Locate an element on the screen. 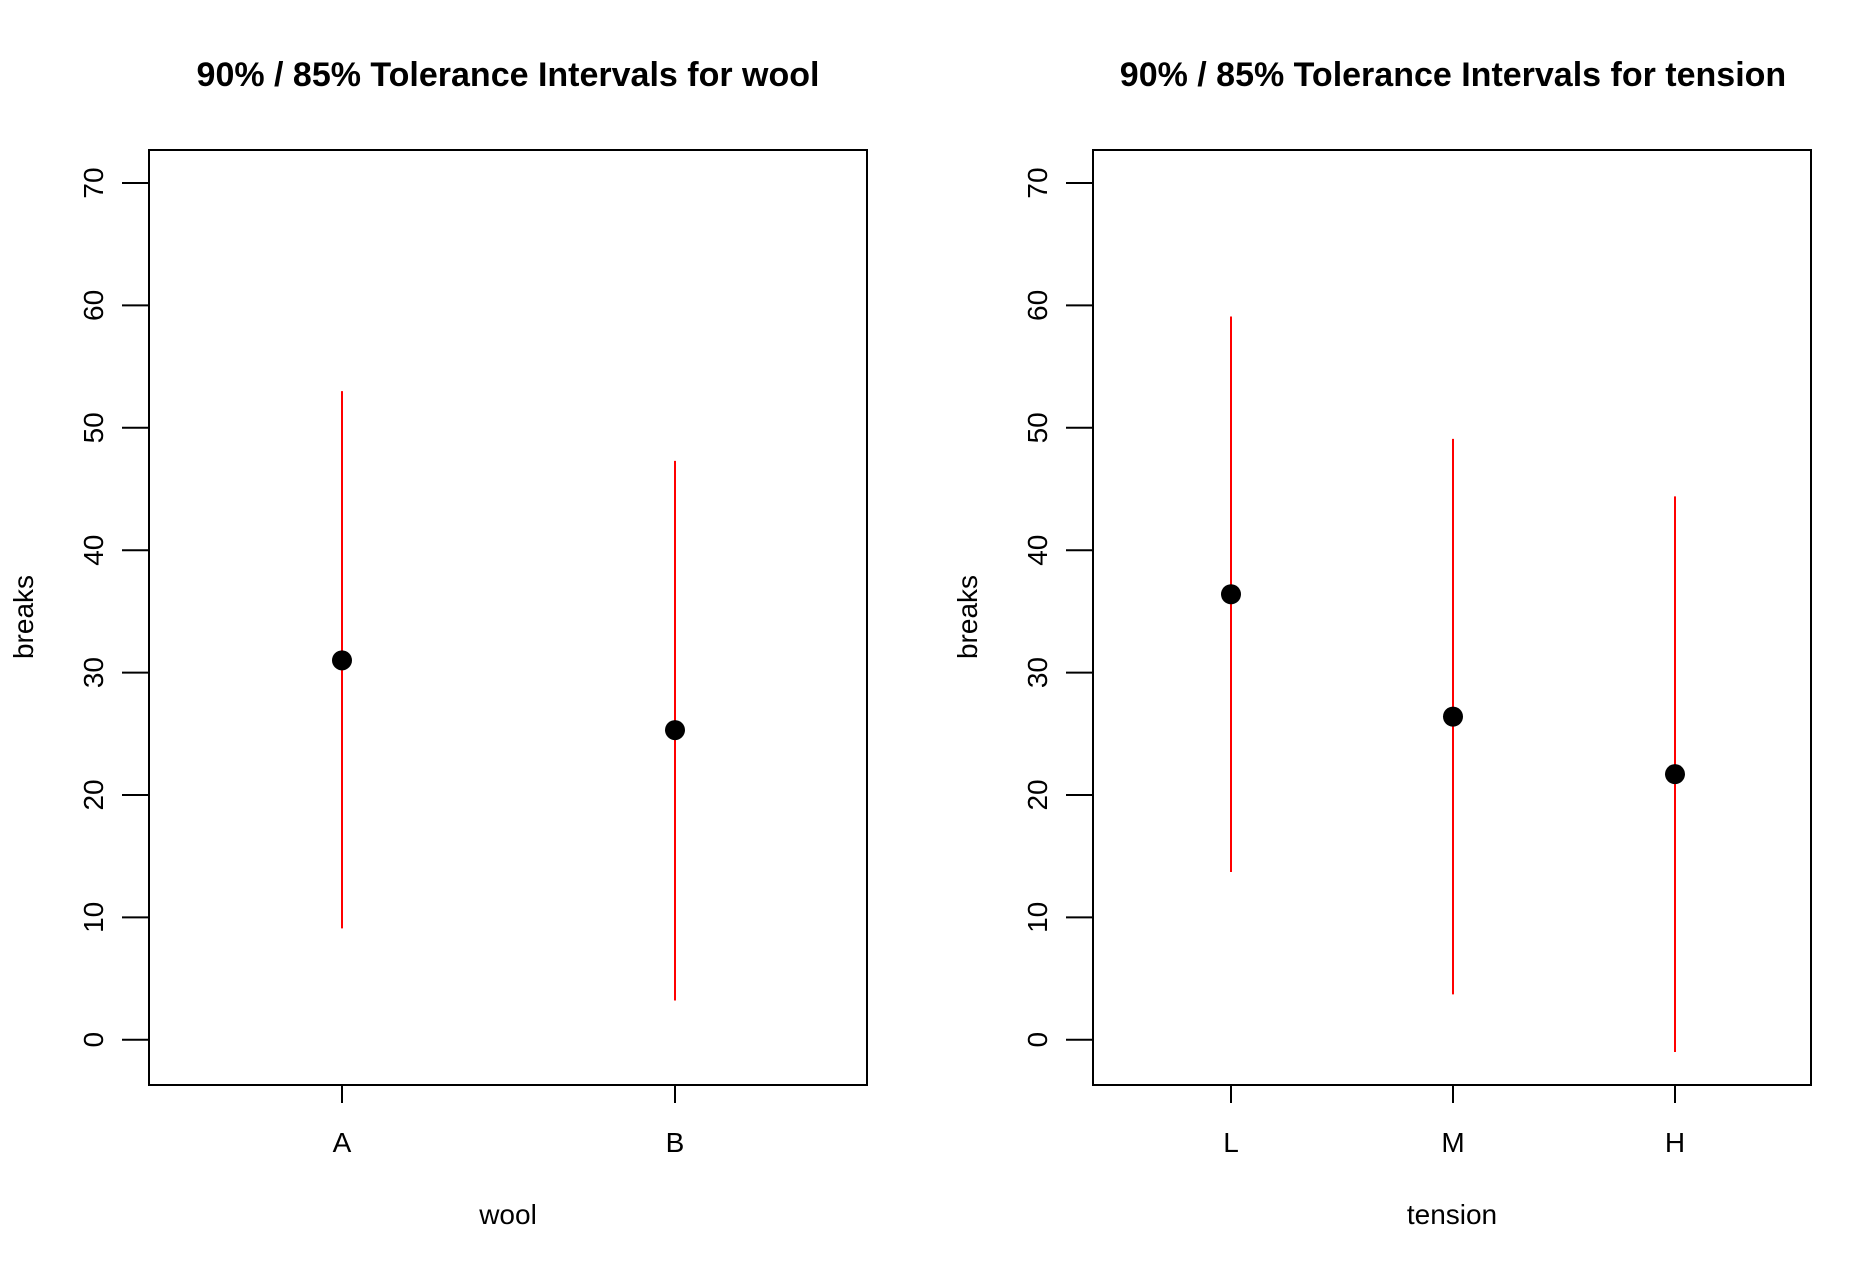 Image resolution: width=1873 pixels, height=1261 pixels. x-tick-label: M is located at coordinates (1452, 1142).